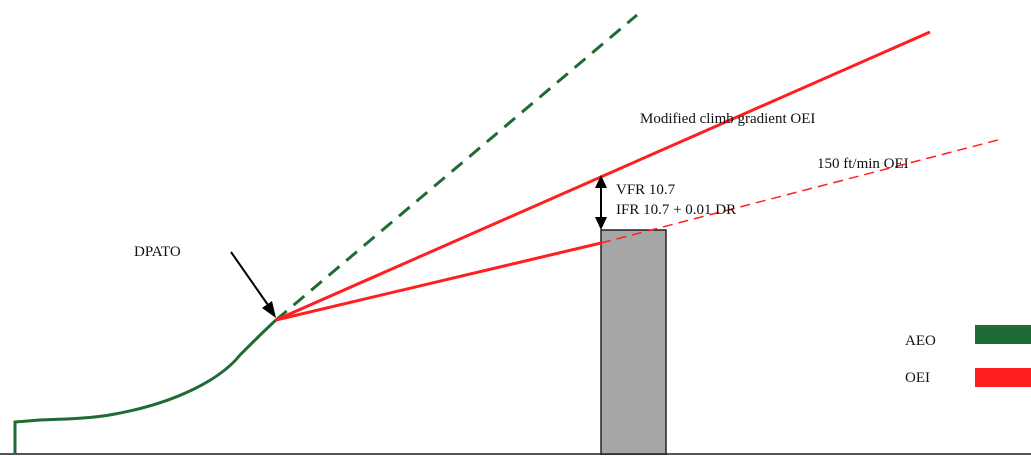  What do you see at coordinates (438, 281) in the screenshot?
I see `oei-lower-path` at bounding box center [438, 281].